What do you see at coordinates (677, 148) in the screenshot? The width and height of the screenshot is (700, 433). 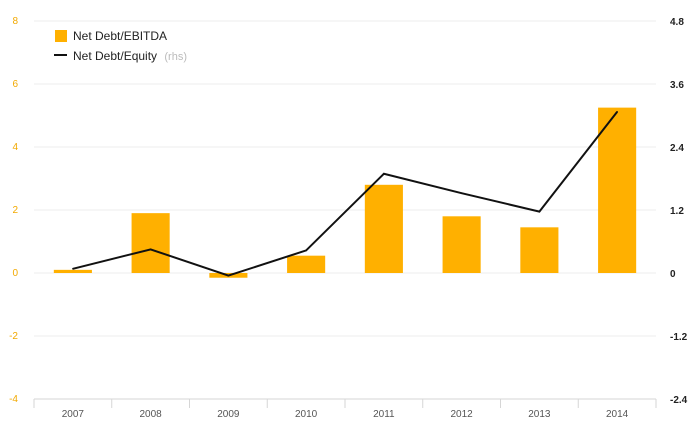 I see `y-right-tick-label: 2.4` at bounding box center [677, 148].